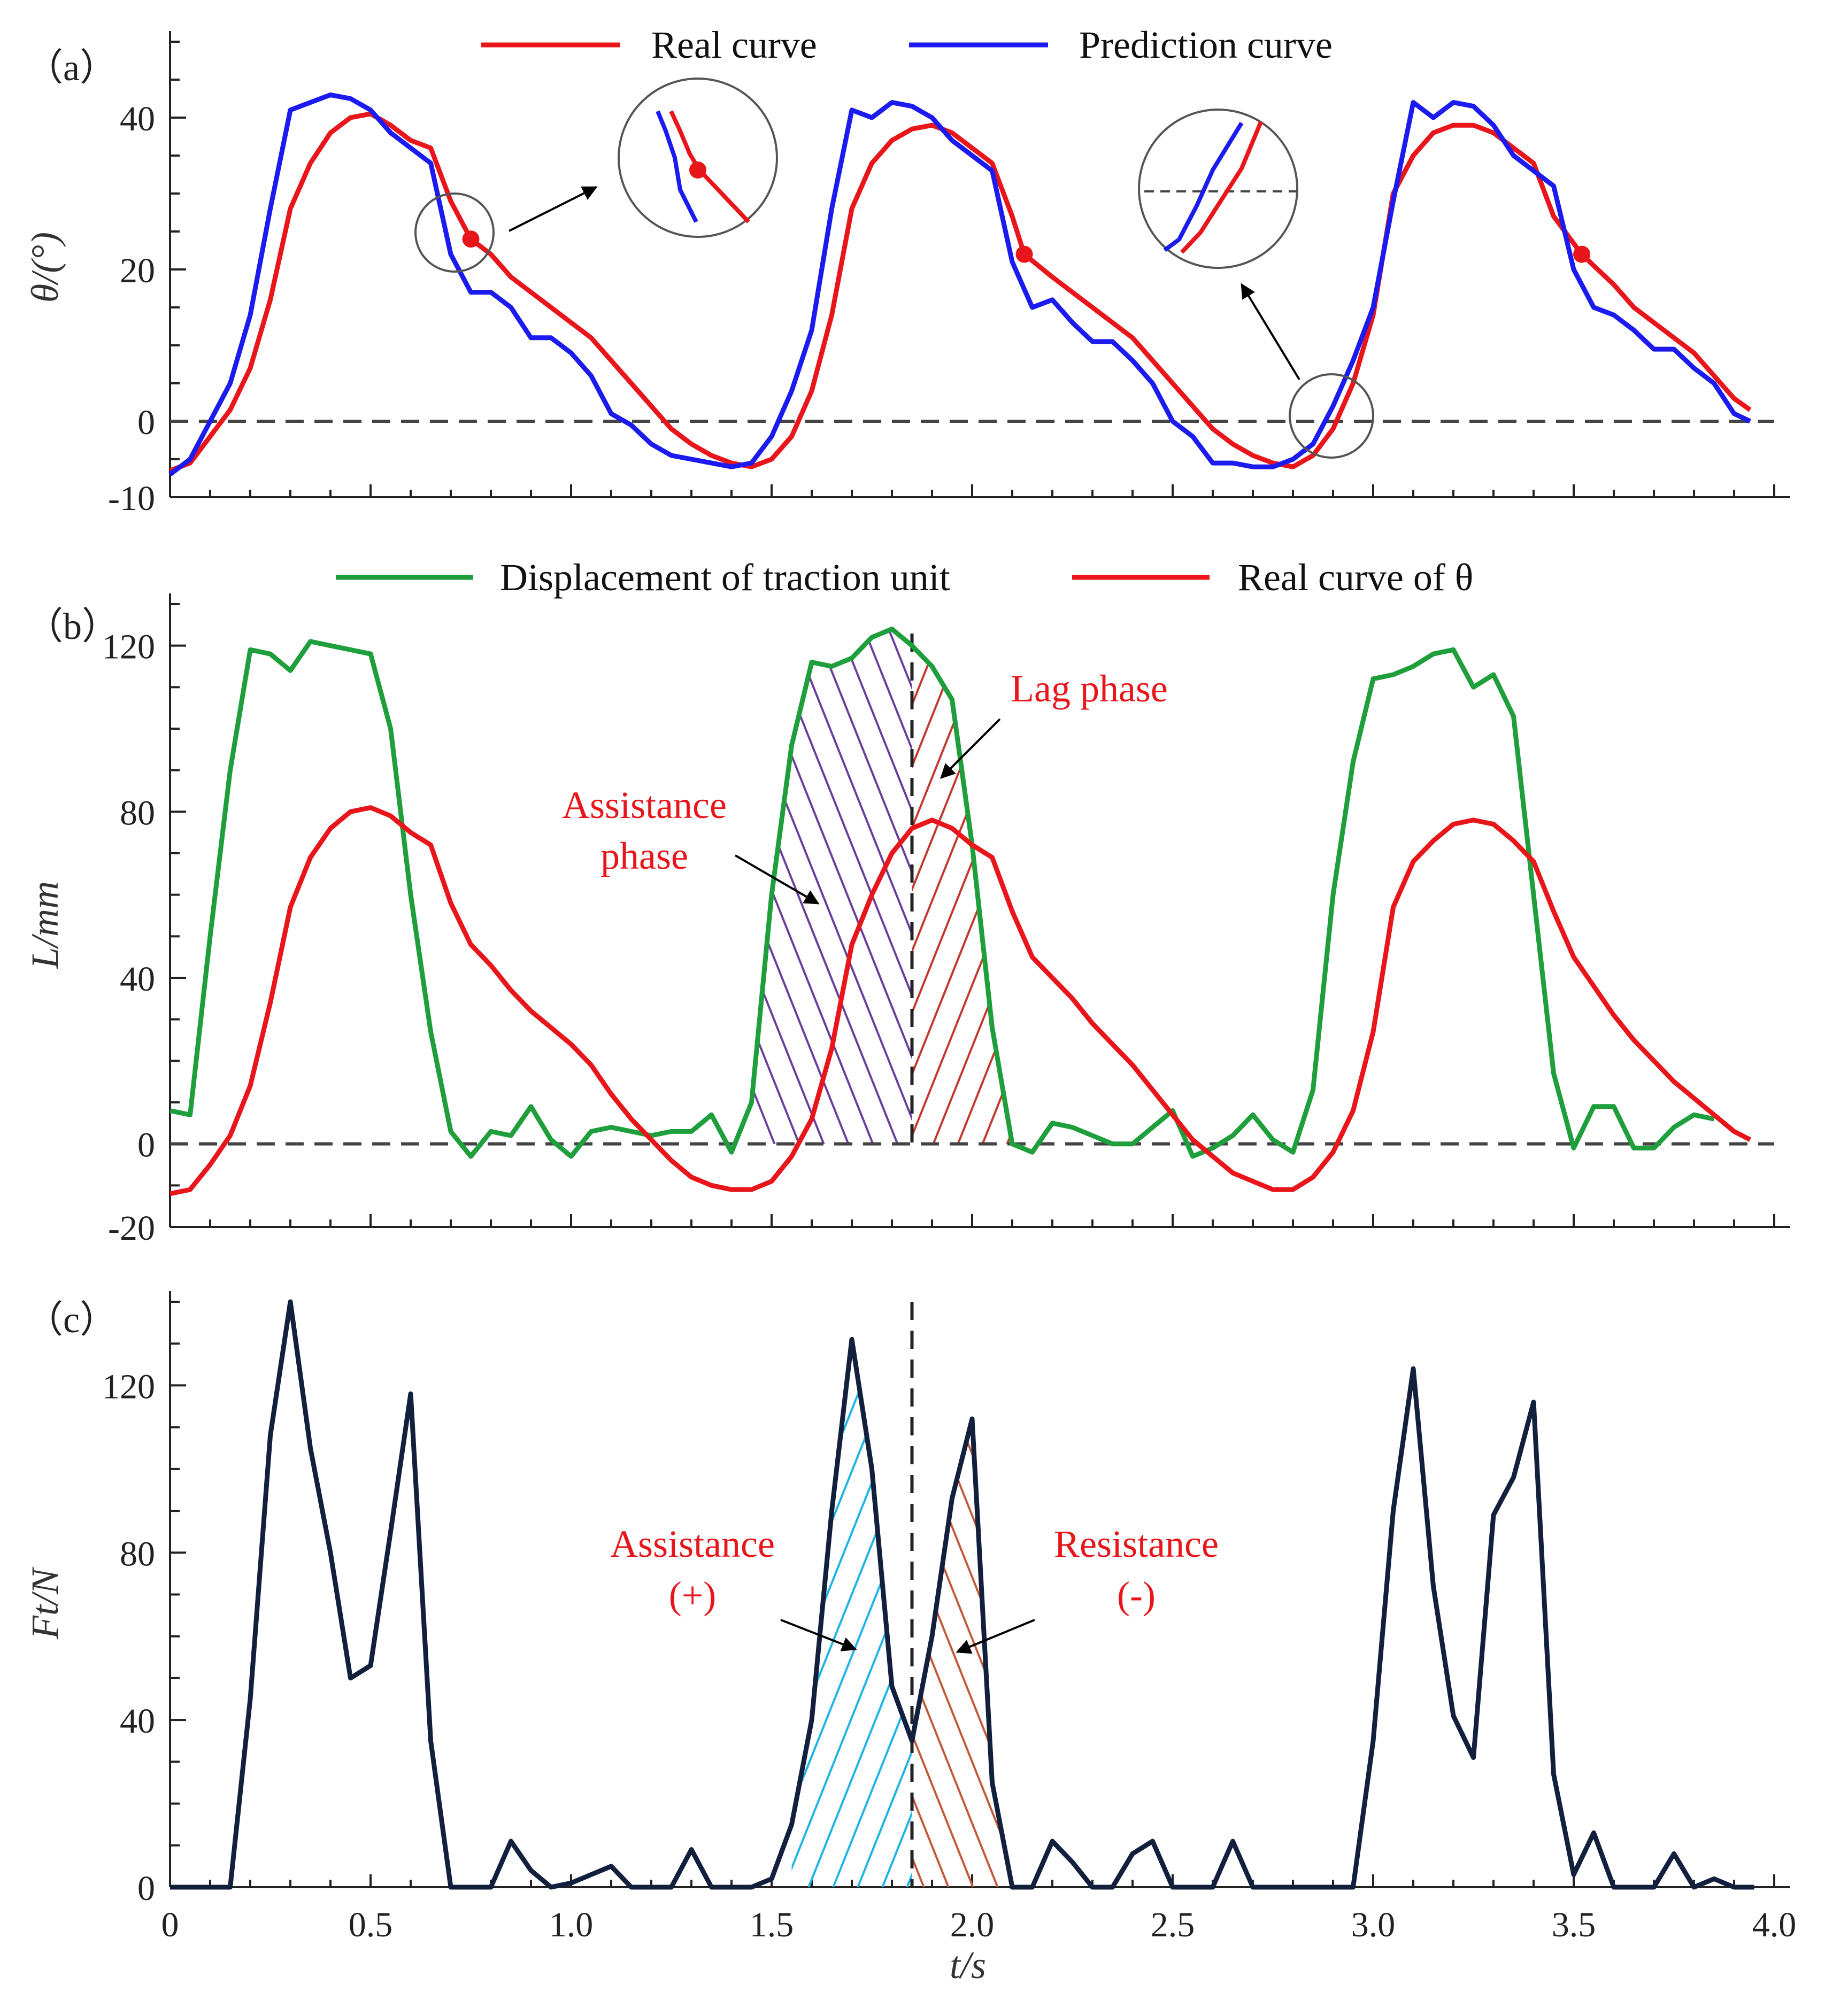  I want to click on x-tick-label: 0, so click(170, 1924).